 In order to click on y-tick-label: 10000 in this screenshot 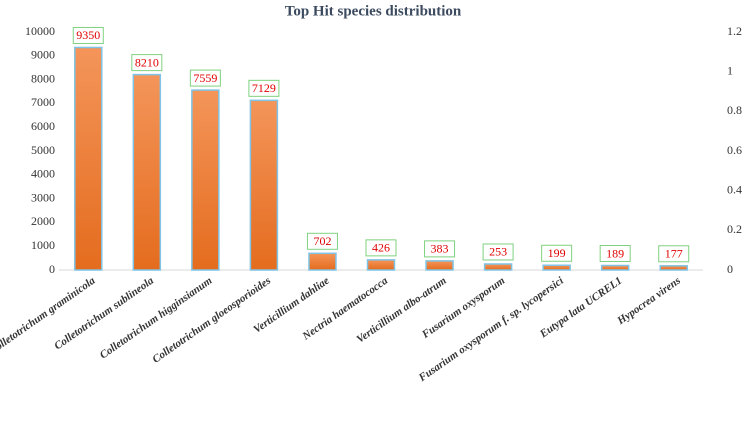, I will do `click(40, 31)`.